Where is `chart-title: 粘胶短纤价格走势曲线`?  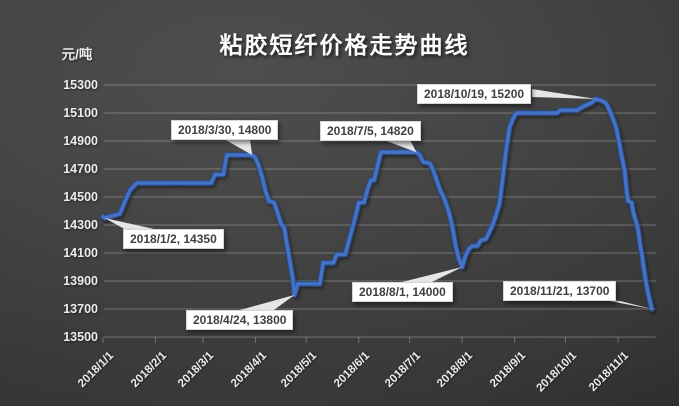 chart-title: 粘胶短纤价格走势曲线 is located at coordinates (344, 45).